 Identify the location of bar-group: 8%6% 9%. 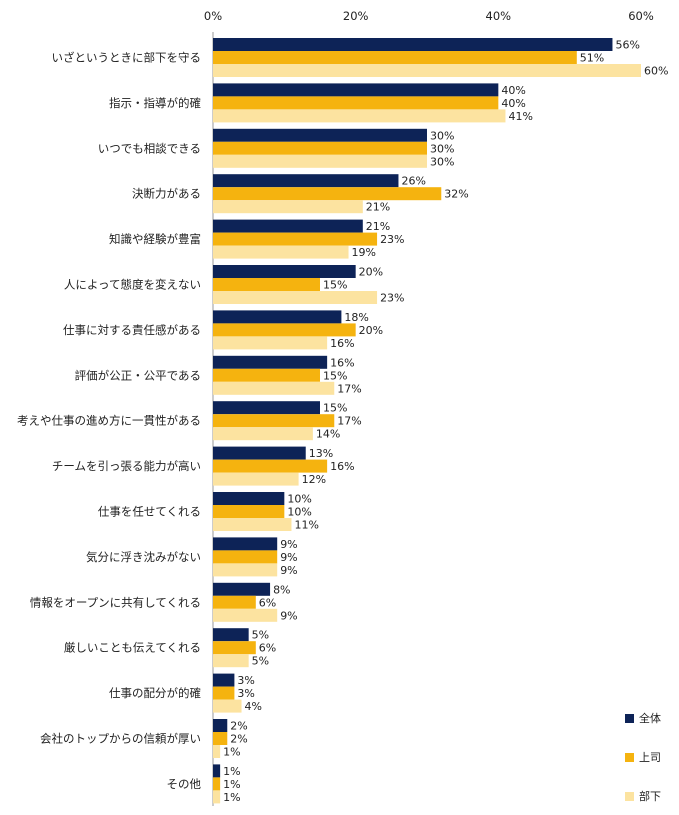
(255, 602).